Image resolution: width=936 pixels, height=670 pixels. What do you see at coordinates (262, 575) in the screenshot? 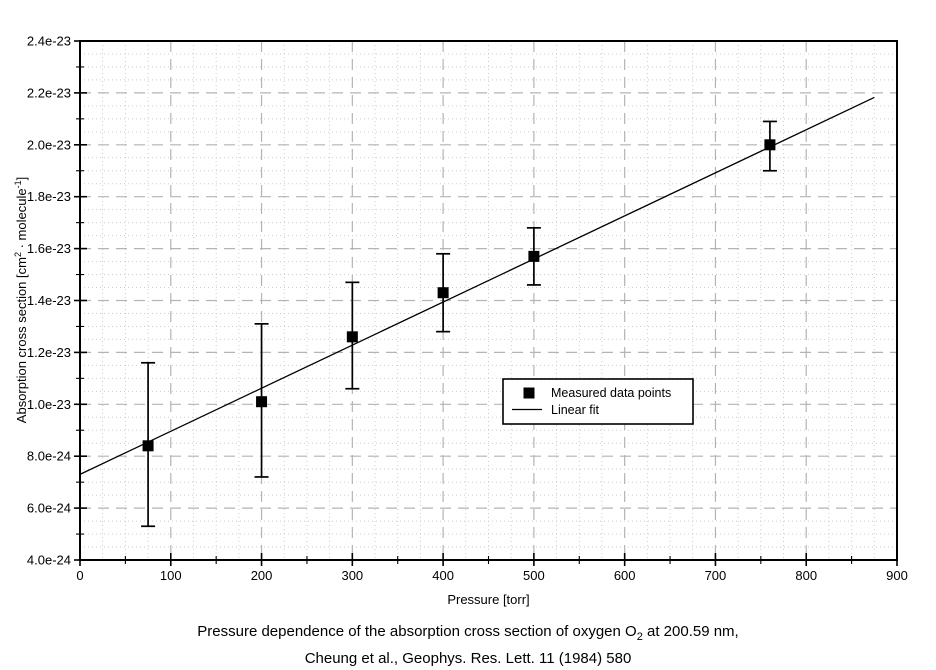
I see `x-axis-tick-label: 200` at bounding box center [262, 575].